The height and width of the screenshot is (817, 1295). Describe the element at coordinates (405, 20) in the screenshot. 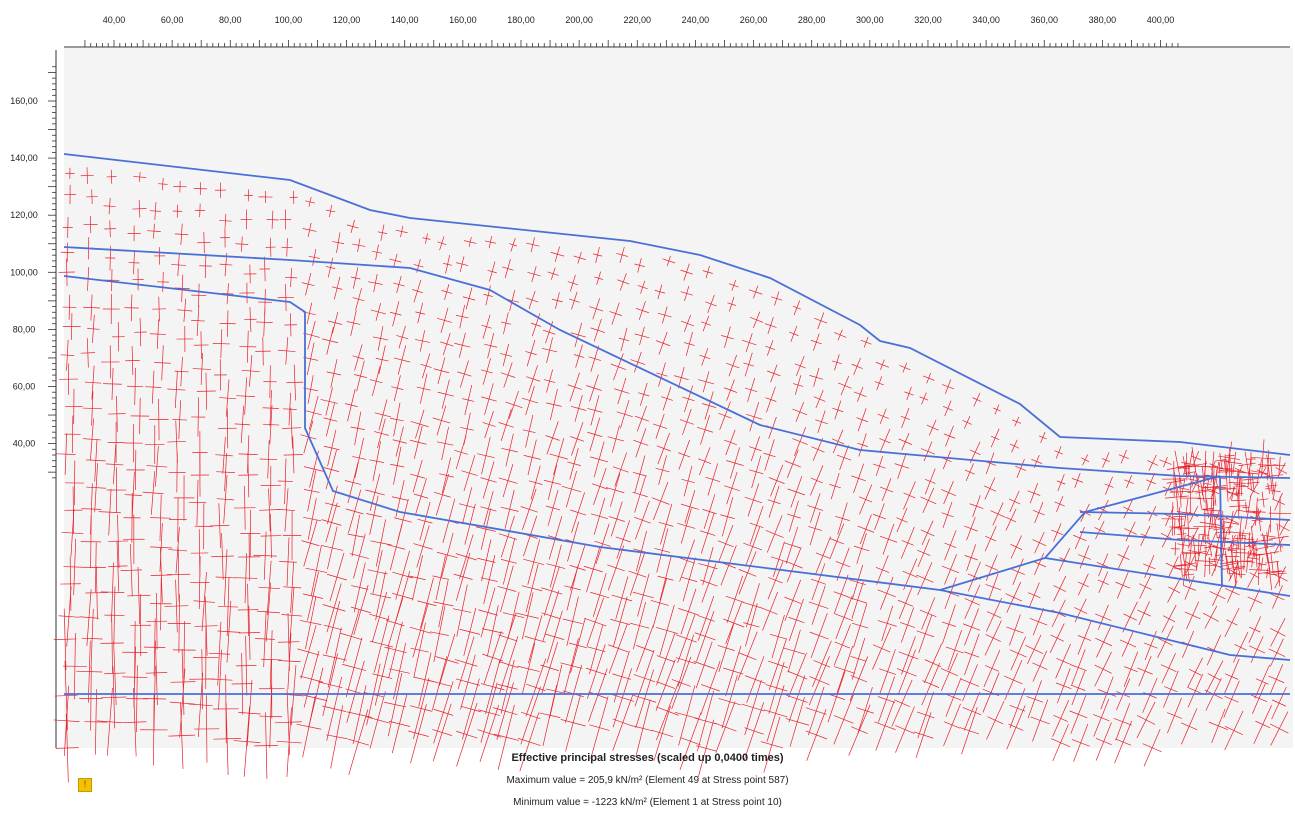

I see `top-ruler-label: 140,00` at that location.